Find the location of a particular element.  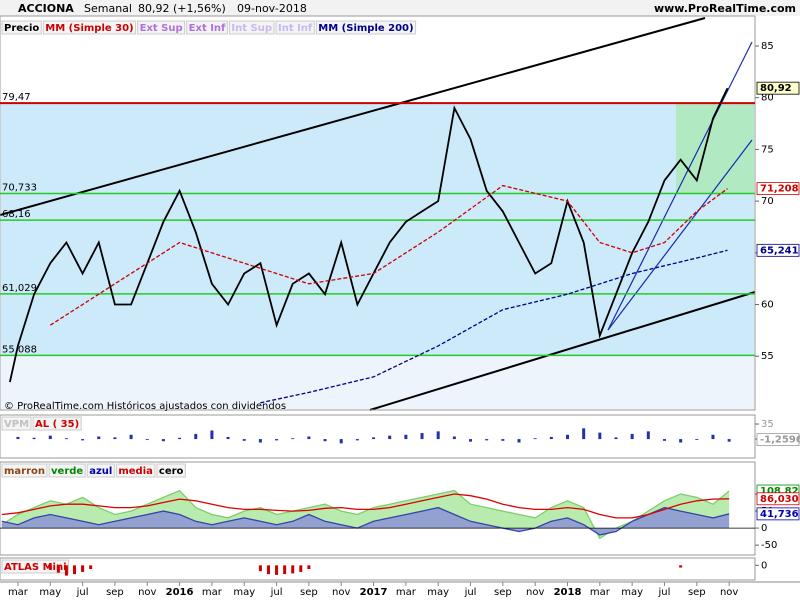

marker-label: 65,241 is located at coordinates (779, 250).